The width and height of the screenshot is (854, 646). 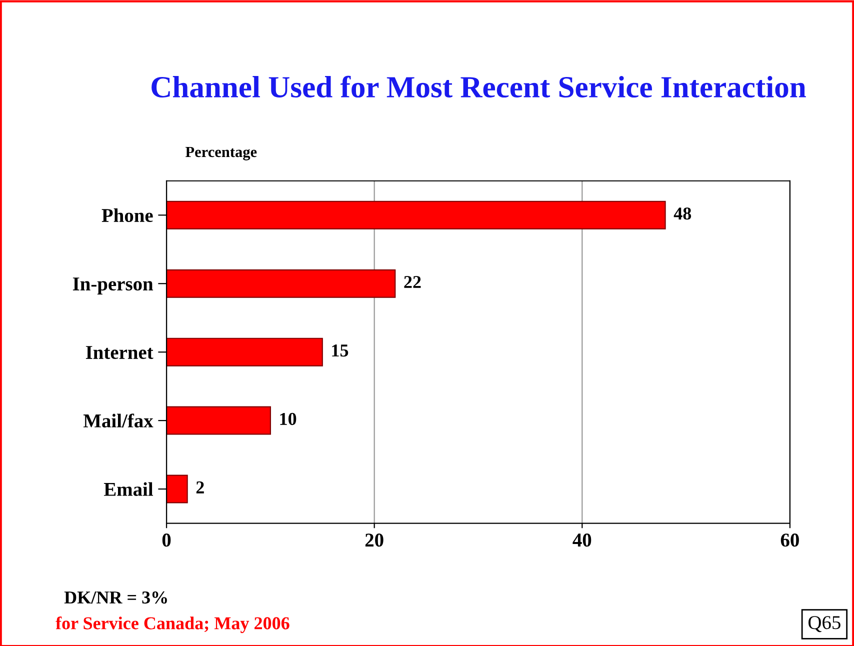 I want to click on x-tick-label: 60, so click(x=789, y=540).